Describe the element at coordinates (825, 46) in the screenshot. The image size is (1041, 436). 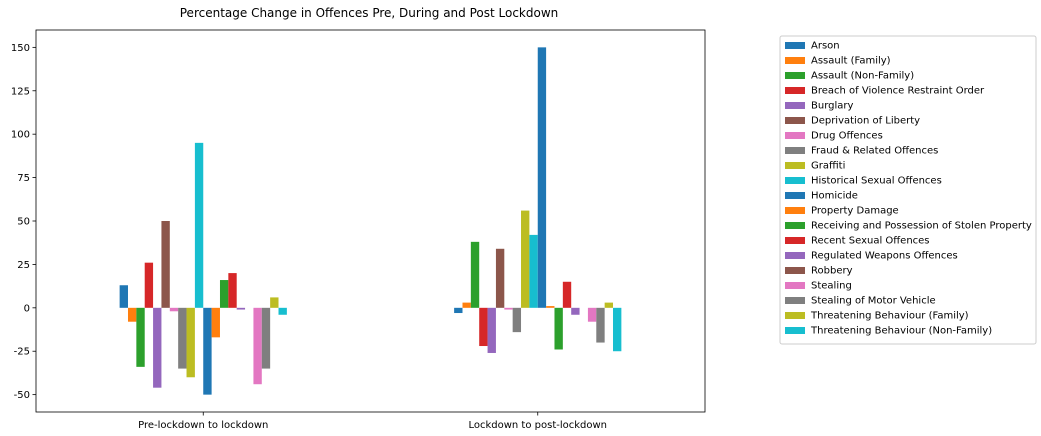
I see `legend-entry: Arson` at that location.